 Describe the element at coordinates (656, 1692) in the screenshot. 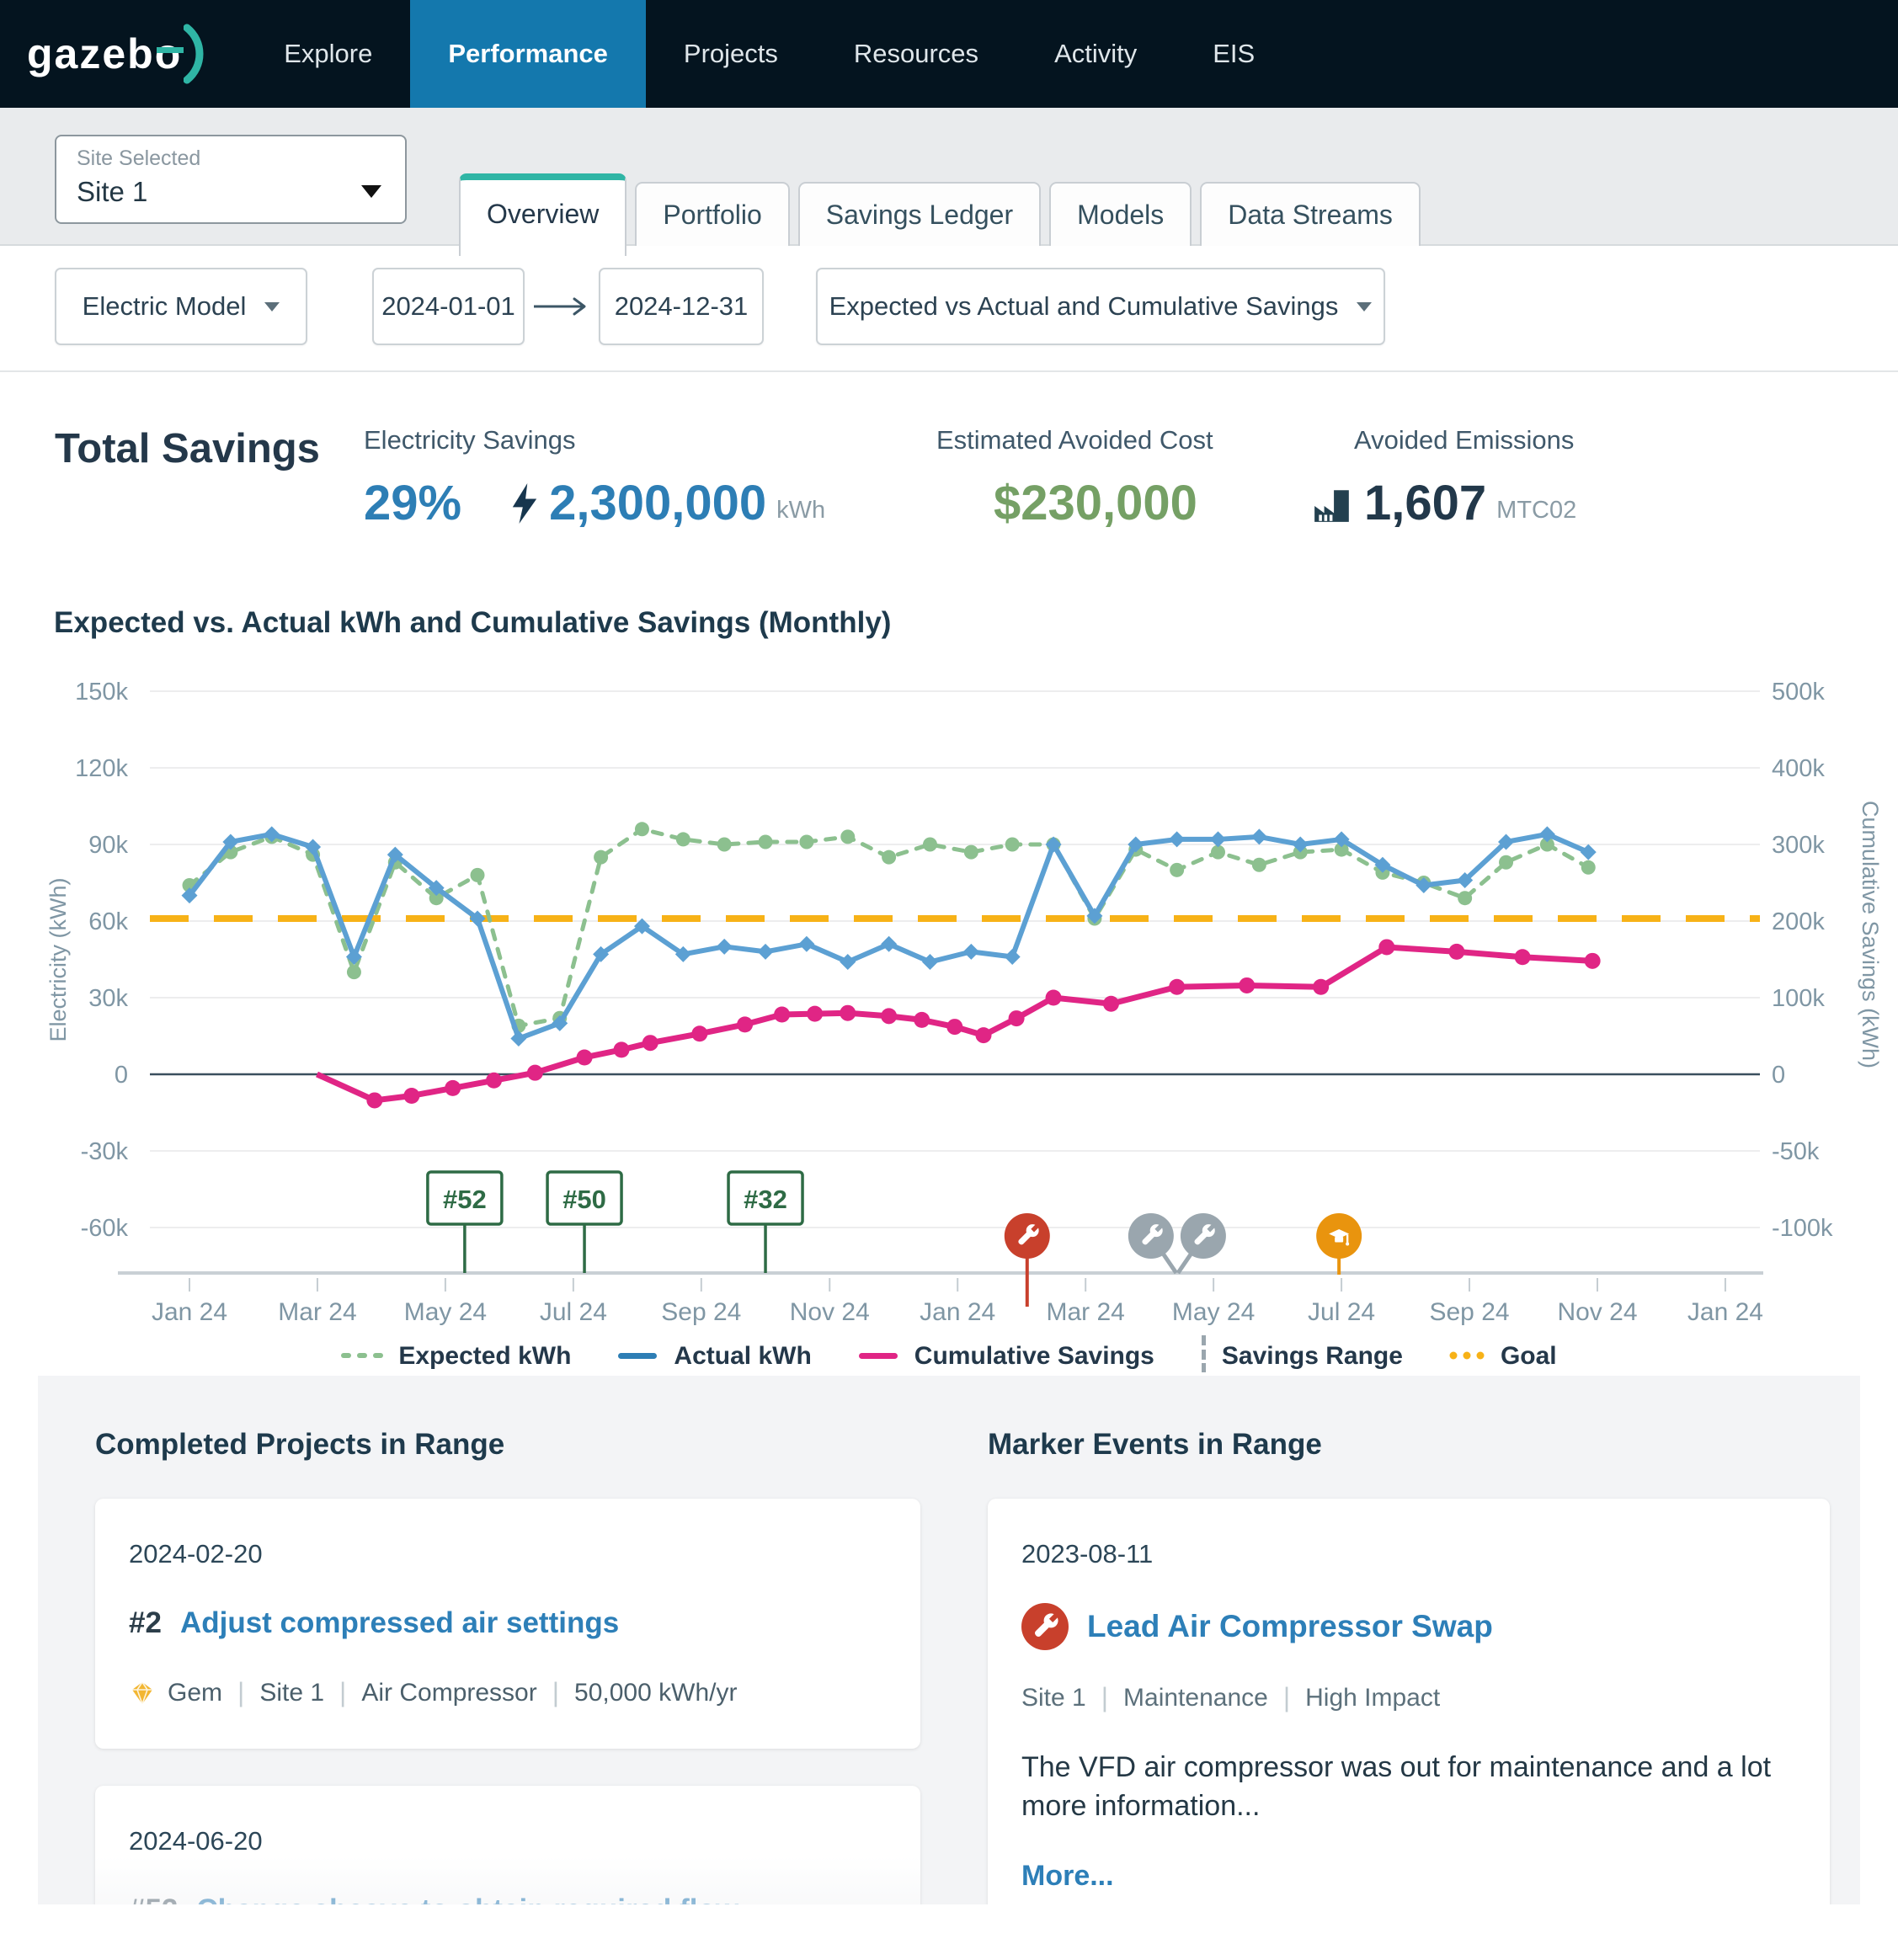

I see `meta-item: 50,000 kWh/yr` at that location.